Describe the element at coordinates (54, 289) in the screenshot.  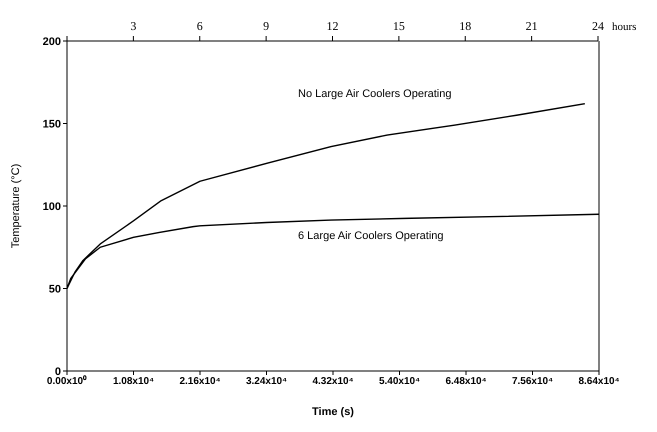
I see `y-tick-label: 50` at that location.